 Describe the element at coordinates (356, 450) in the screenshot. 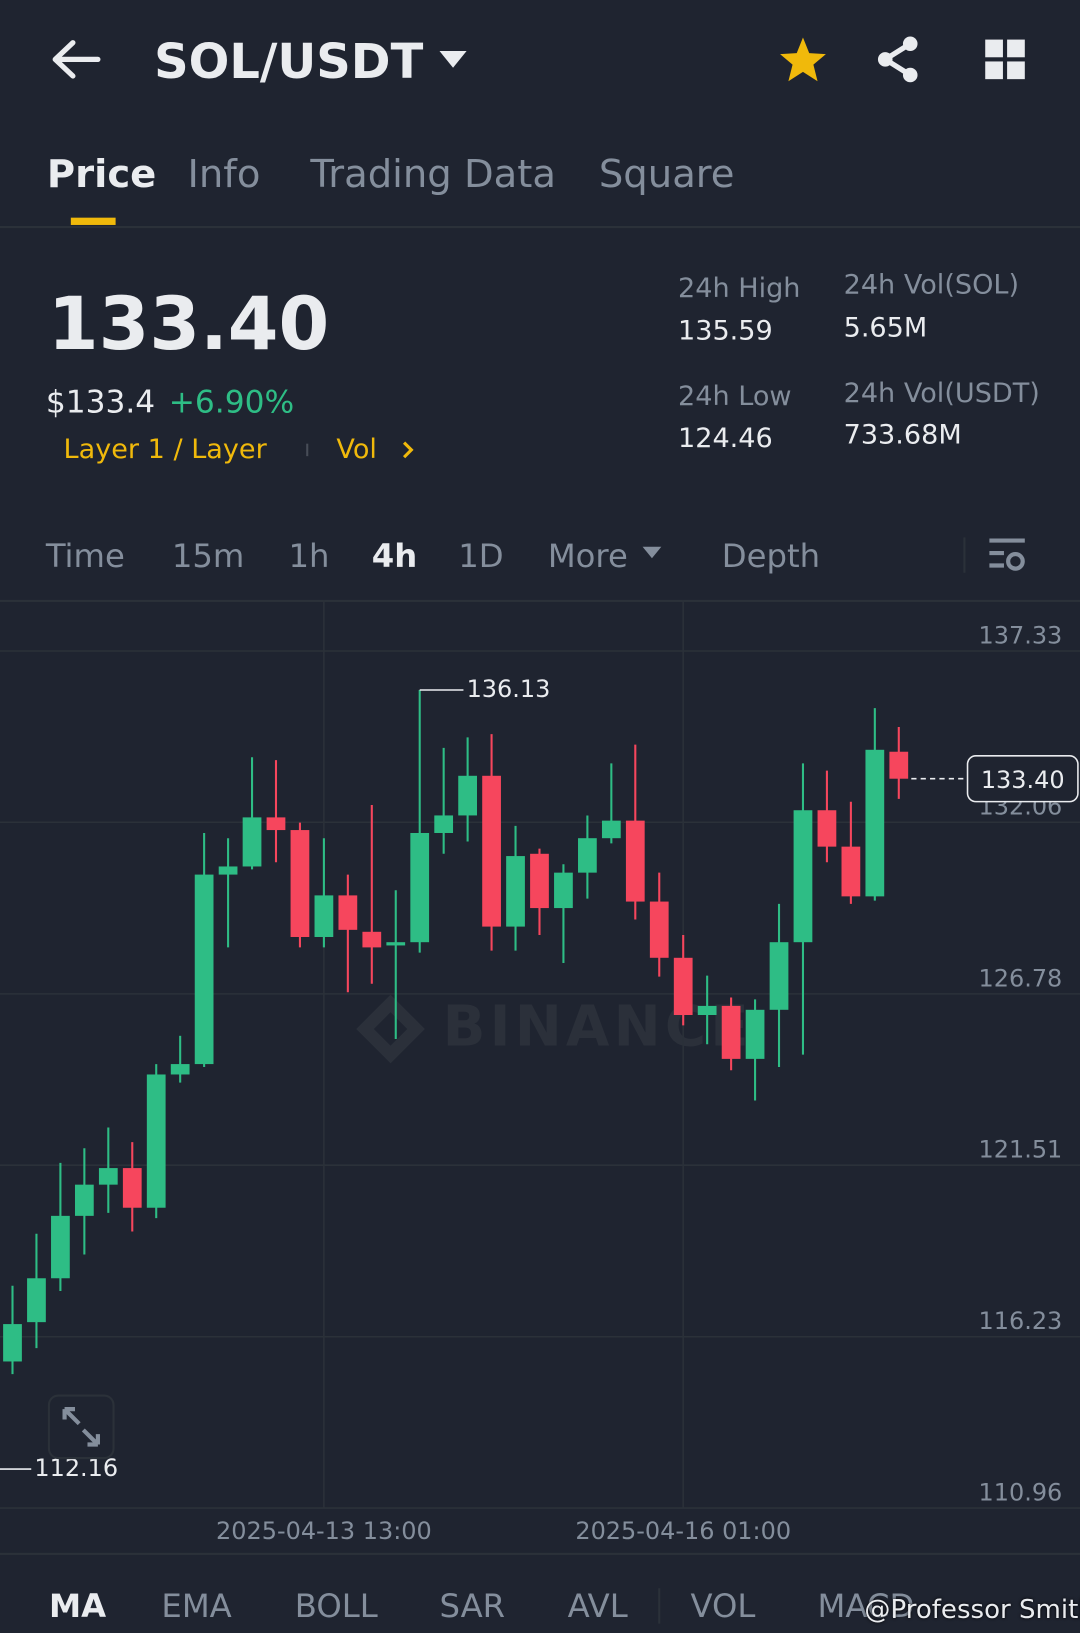

I see `vol-link: Vol` at that location.